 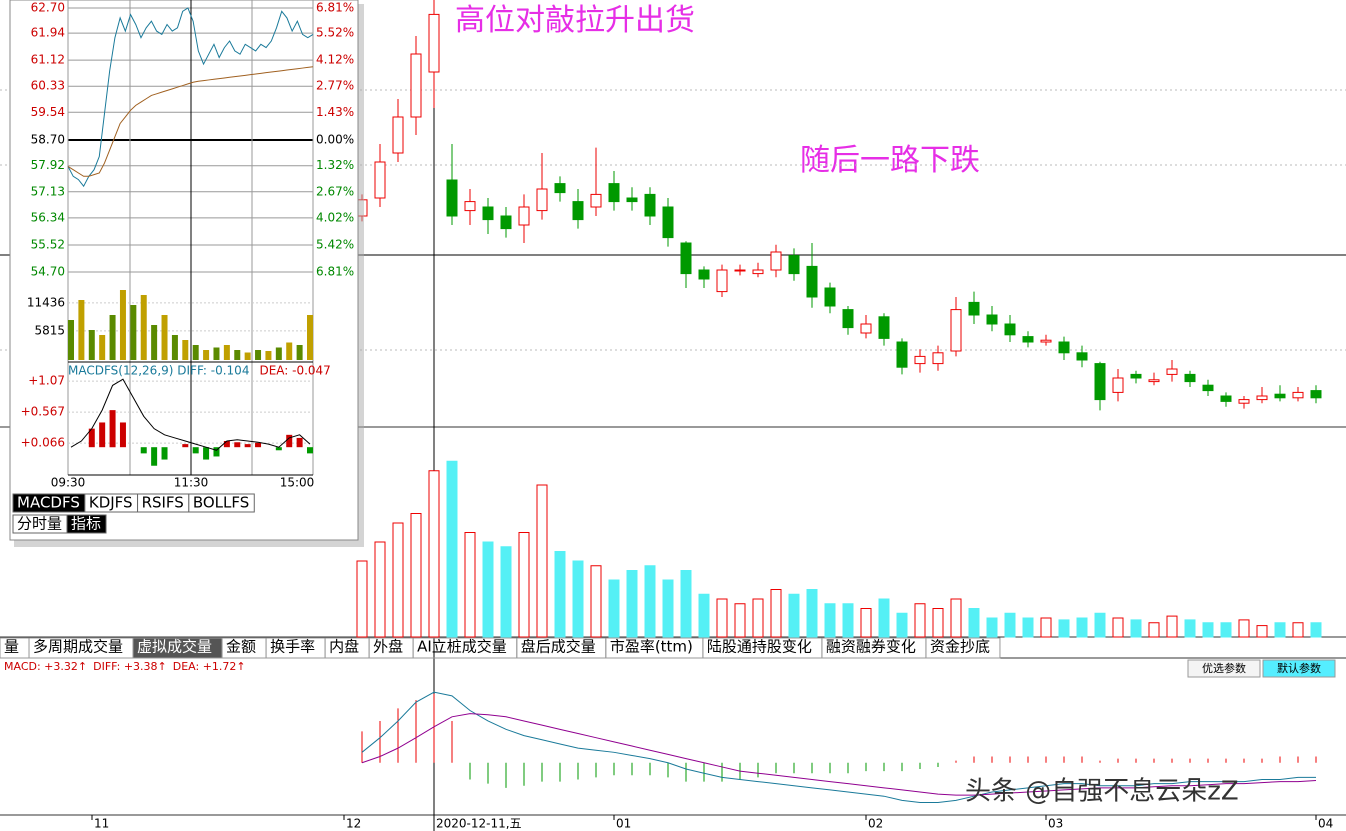 I want to click on y-tick-label: 55.52, so click(x=48, y=244).